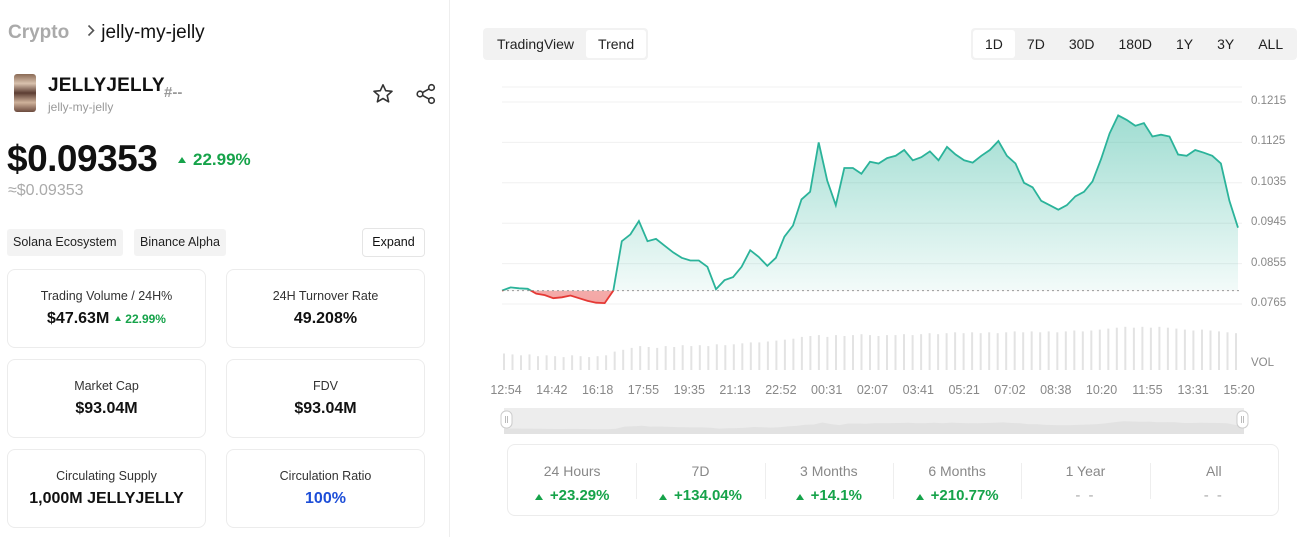 The image size is (1309, 537). What do you see at coordinates (1242, 419) in the screenshot?
I see `slider-handle-right` at bounding box center [1242, 419].